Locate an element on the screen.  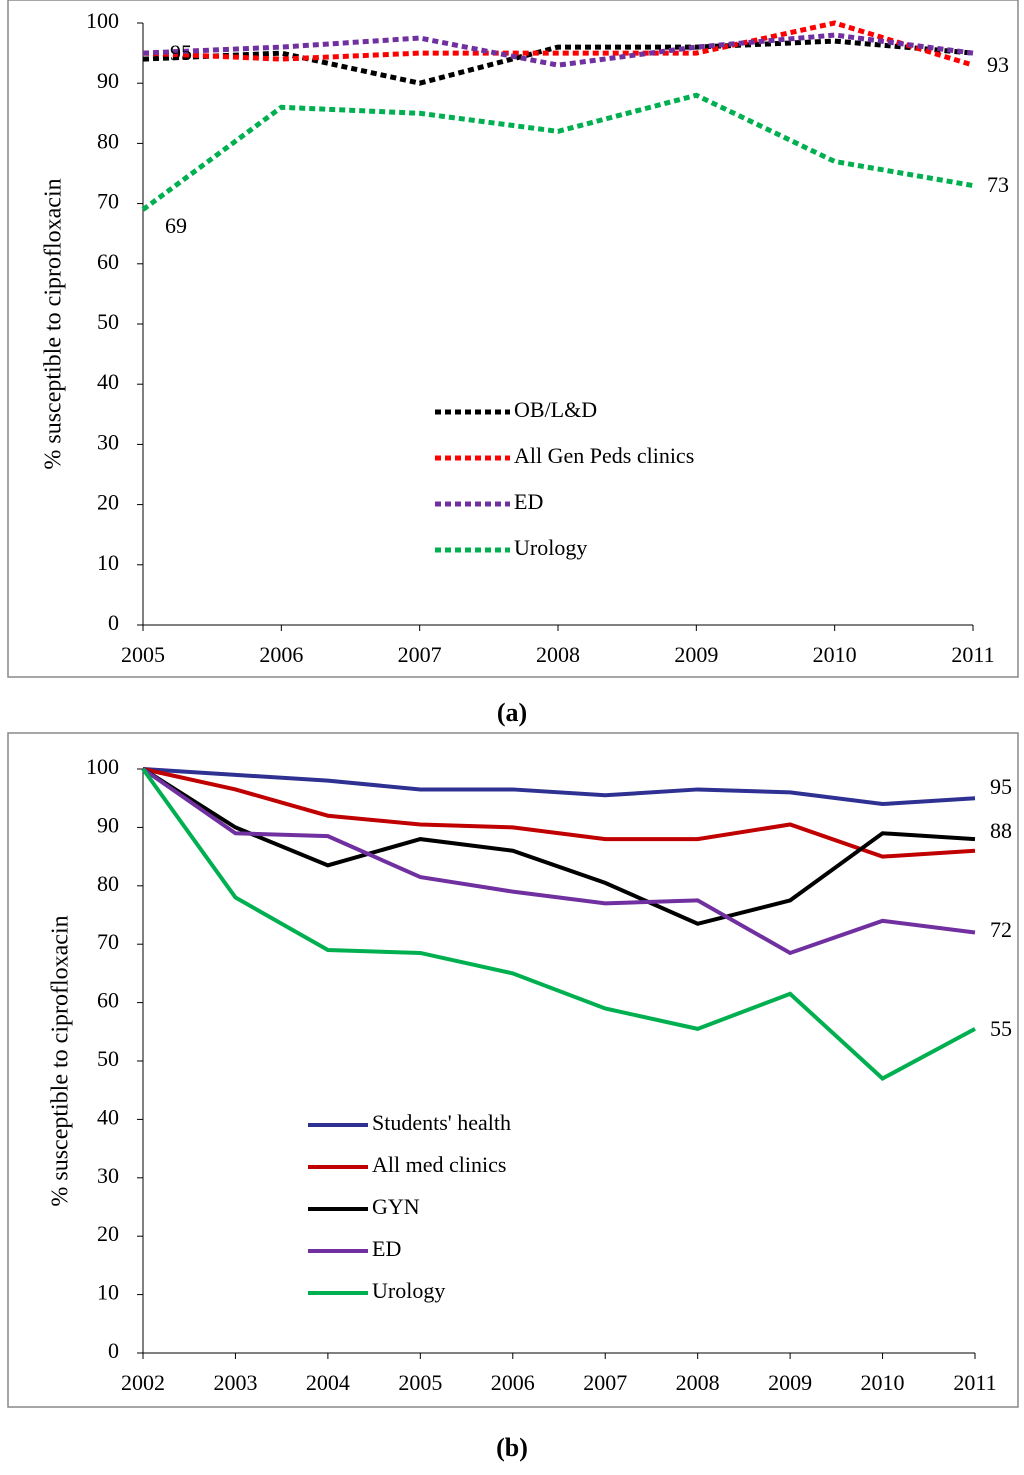
annotation: 72 is located at coordinates (1001, 929).